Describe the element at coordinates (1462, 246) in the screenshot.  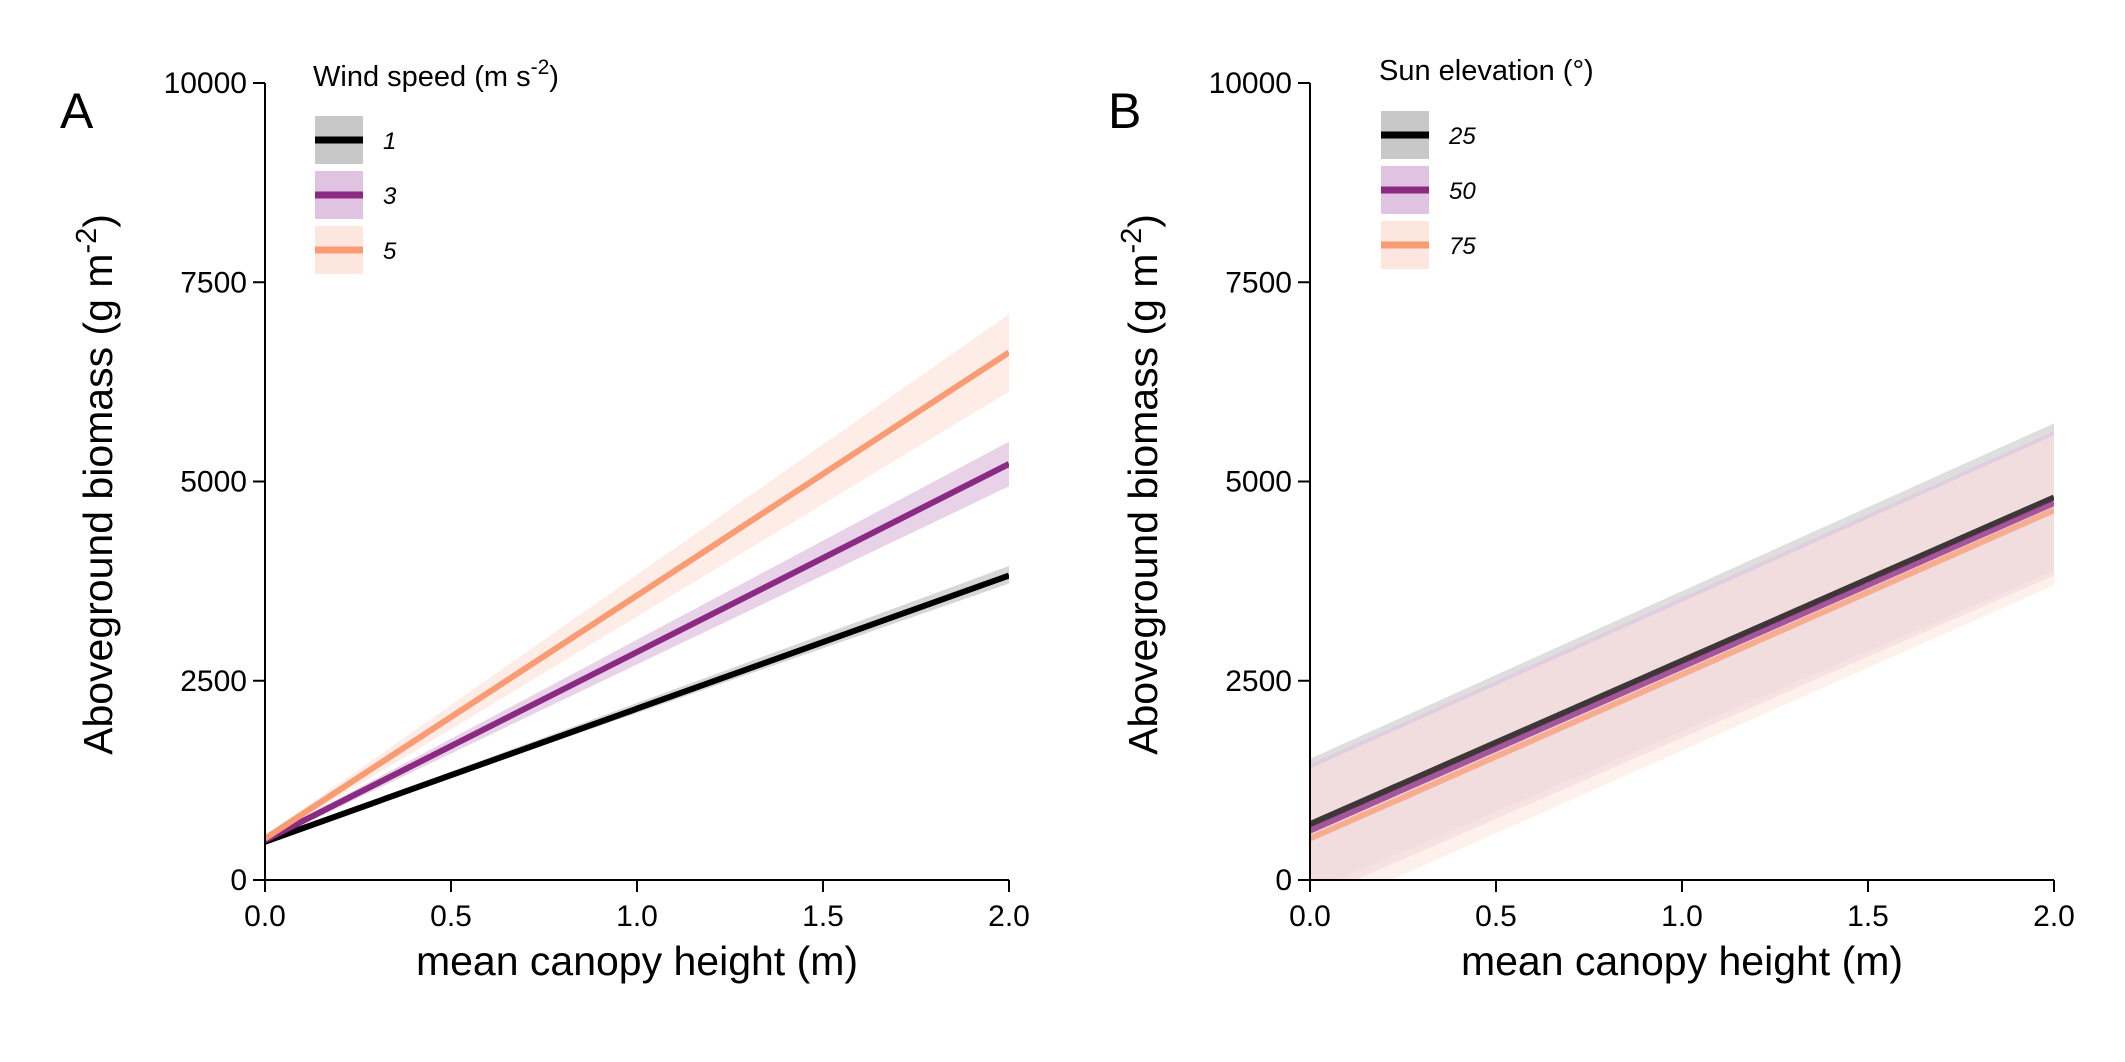
I see `legend-label-75: 75` at that location.